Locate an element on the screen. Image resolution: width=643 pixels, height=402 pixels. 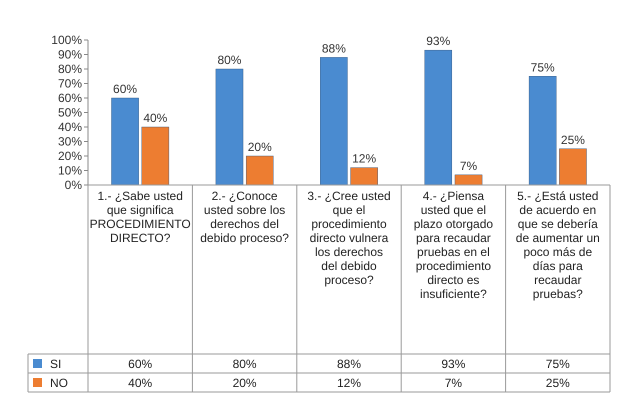
data-label: 60% is located at coordinates (140, 364).